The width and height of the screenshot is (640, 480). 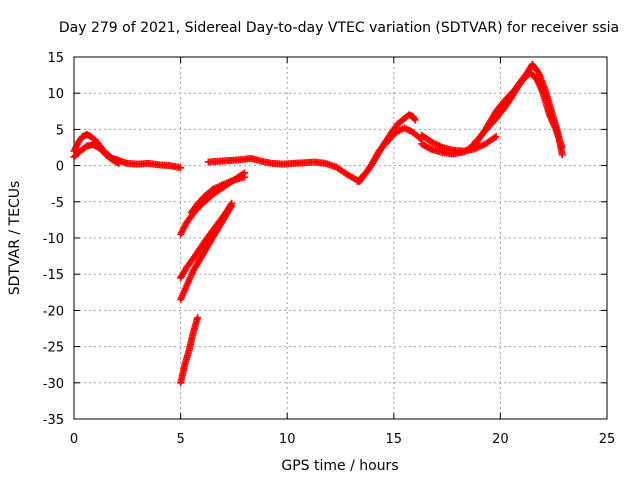 I want to click on series-arc10, so click(x=206, y=252).